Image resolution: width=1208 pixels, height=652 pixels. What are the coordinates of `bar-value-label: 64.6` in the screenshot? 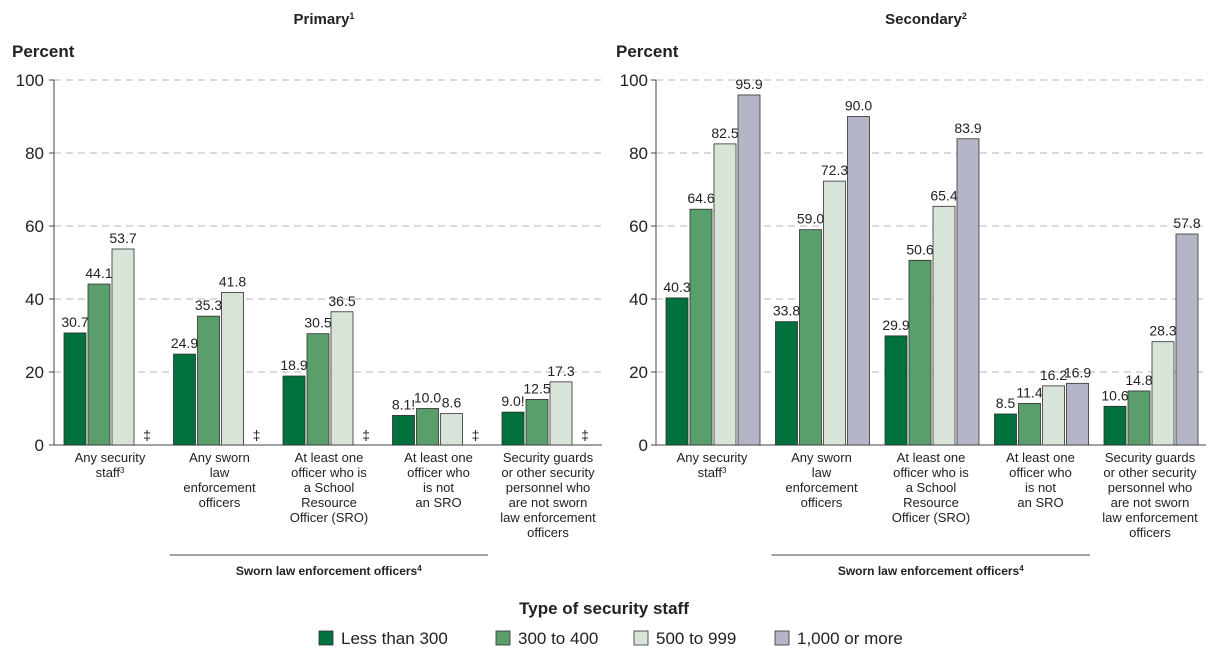 It's located at (700, 198).